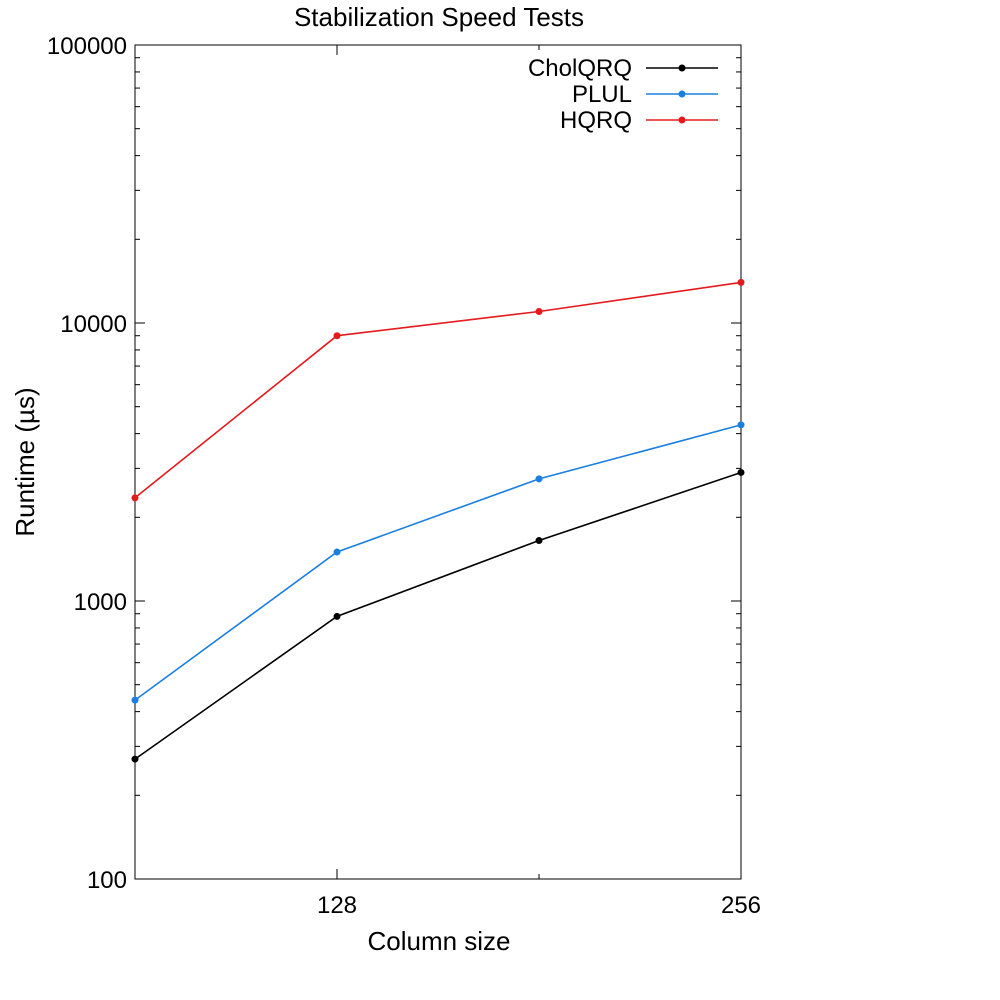  Describe the element at coordinates (596, 120) in the screenshot. I see `legend-label-hqrq: HQRQ` at that location.